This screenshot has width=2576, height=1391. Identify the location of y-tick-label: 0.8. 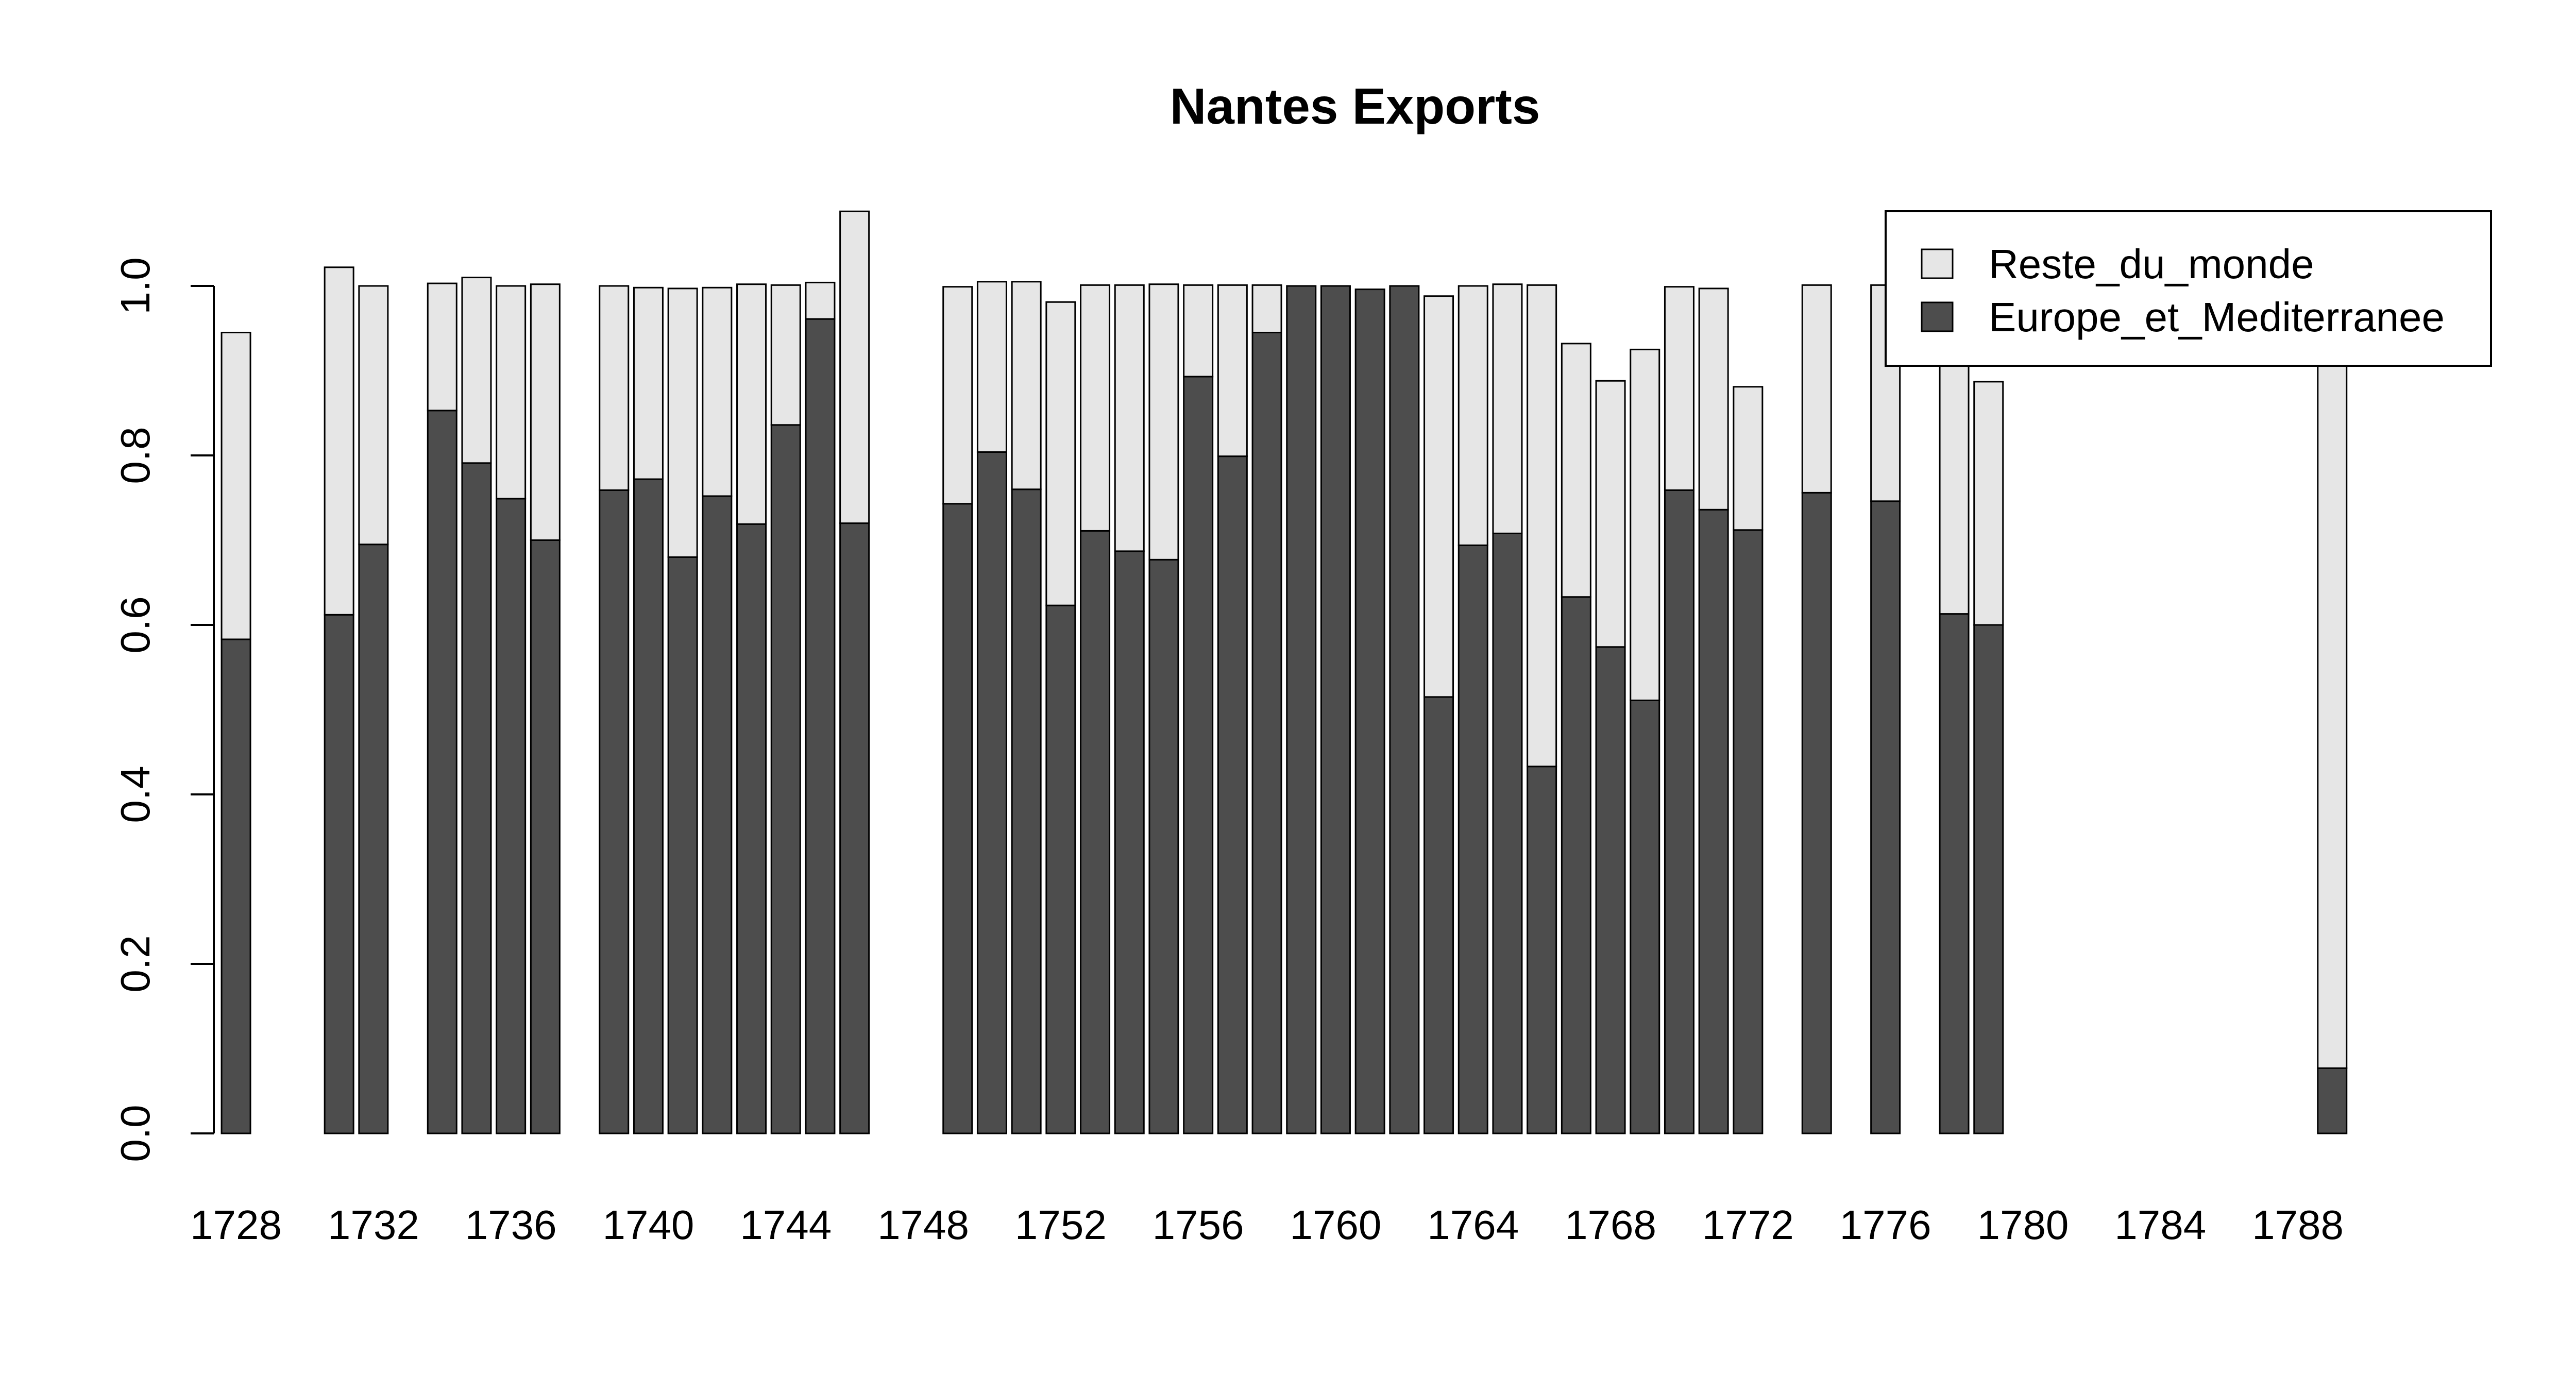
(135, 455).